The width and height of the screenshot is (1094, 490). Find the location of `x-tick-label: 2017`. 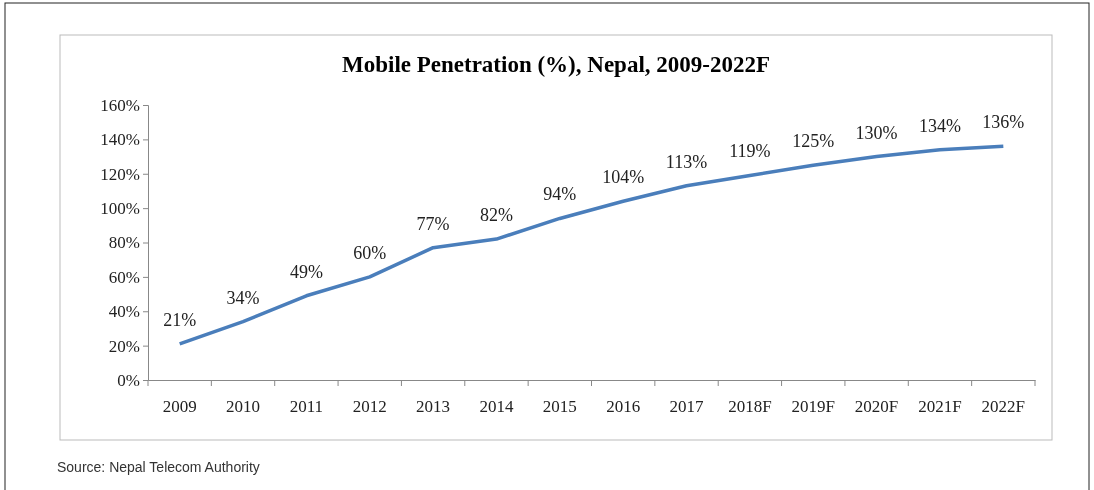

x-tick-label: 2017 is located at coordinates (687, 407).